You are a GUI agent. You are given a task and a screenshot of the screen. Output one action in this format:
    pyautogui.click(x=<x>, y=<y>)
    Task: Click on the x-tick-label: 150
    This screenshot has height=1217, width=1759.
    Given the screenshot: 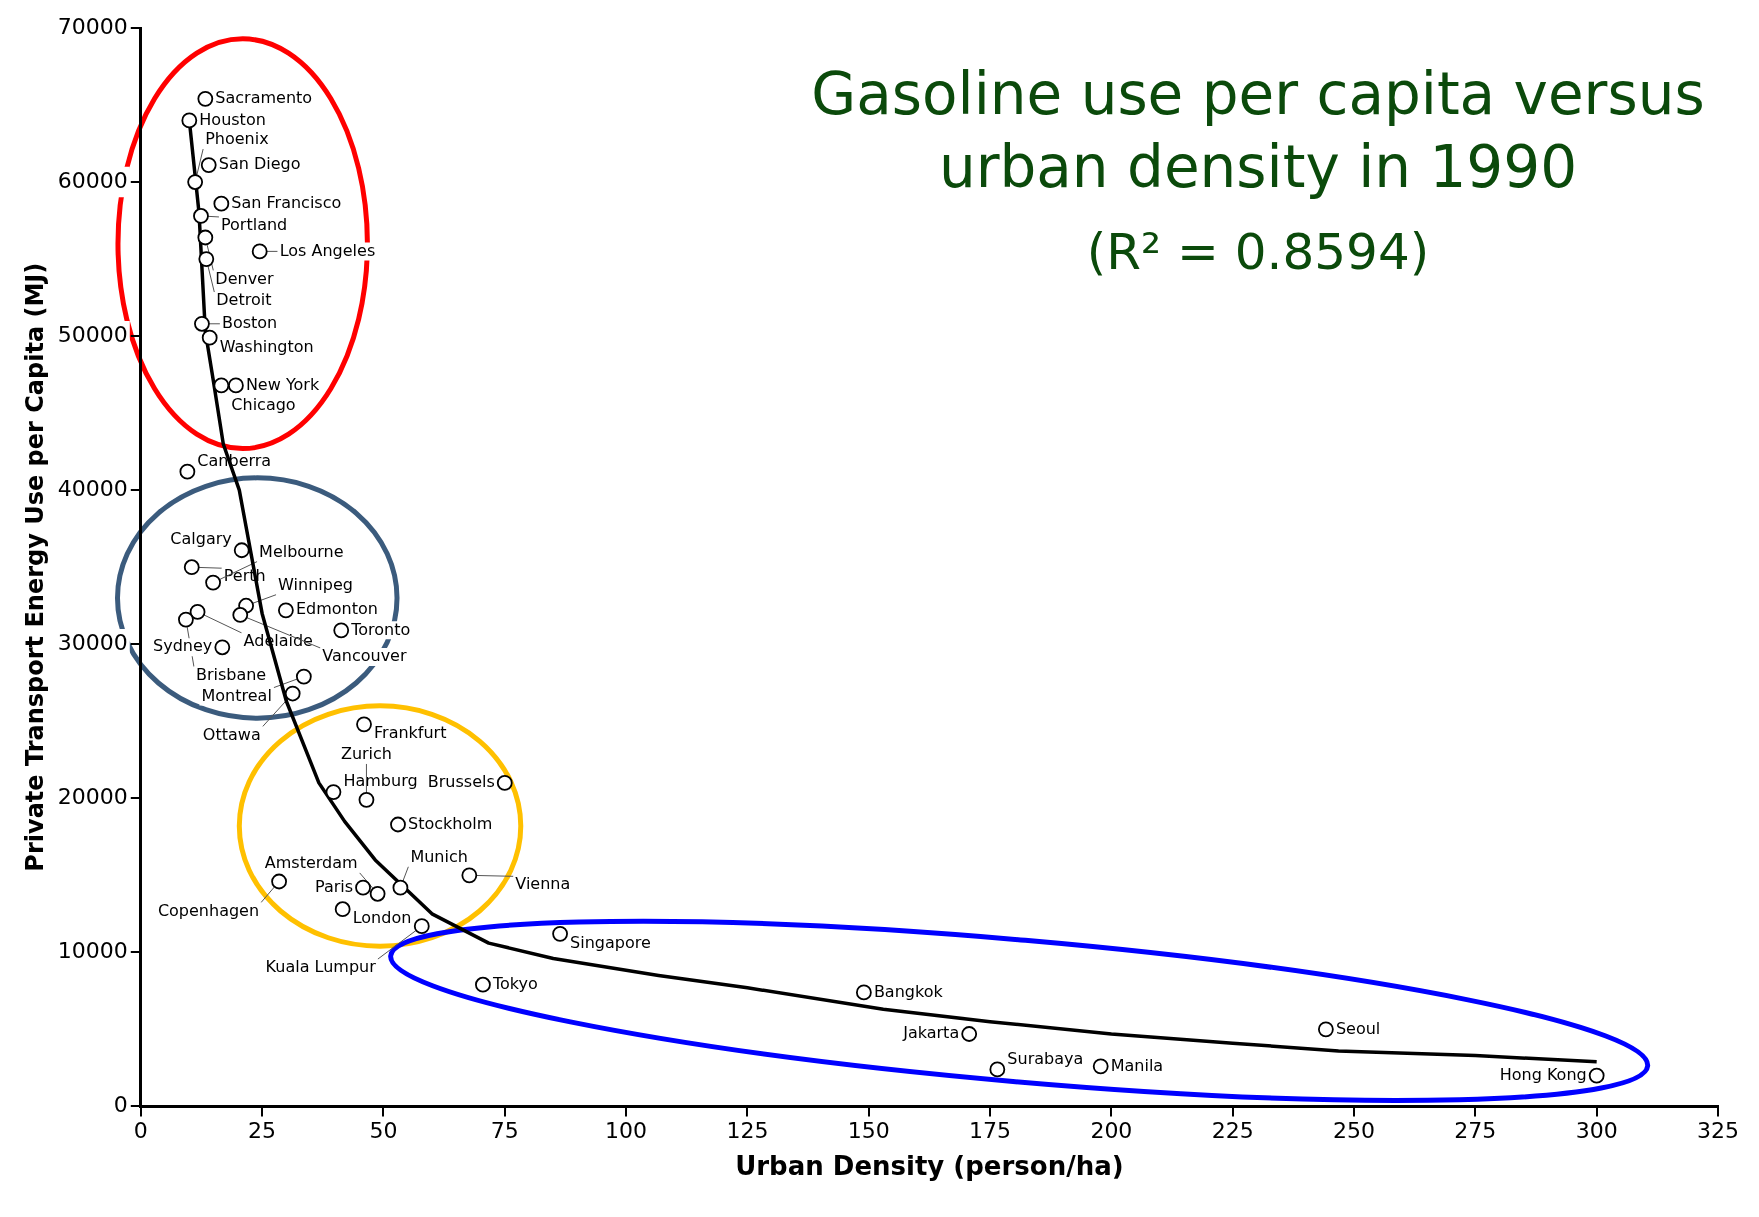 What is the action you would take?
    pyautogui.click(x=868, y=1131)
    